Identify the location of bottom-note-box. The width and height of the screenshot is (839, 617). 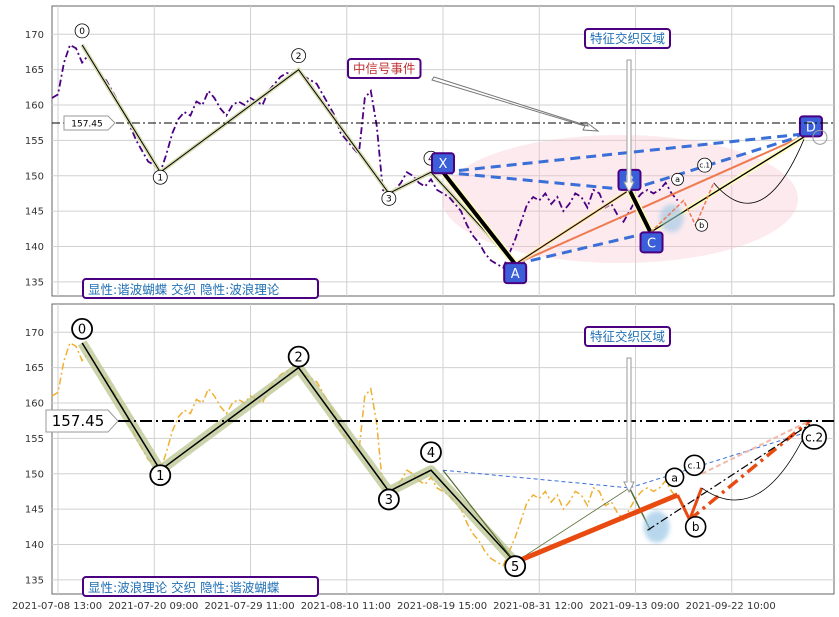
(200, 288).